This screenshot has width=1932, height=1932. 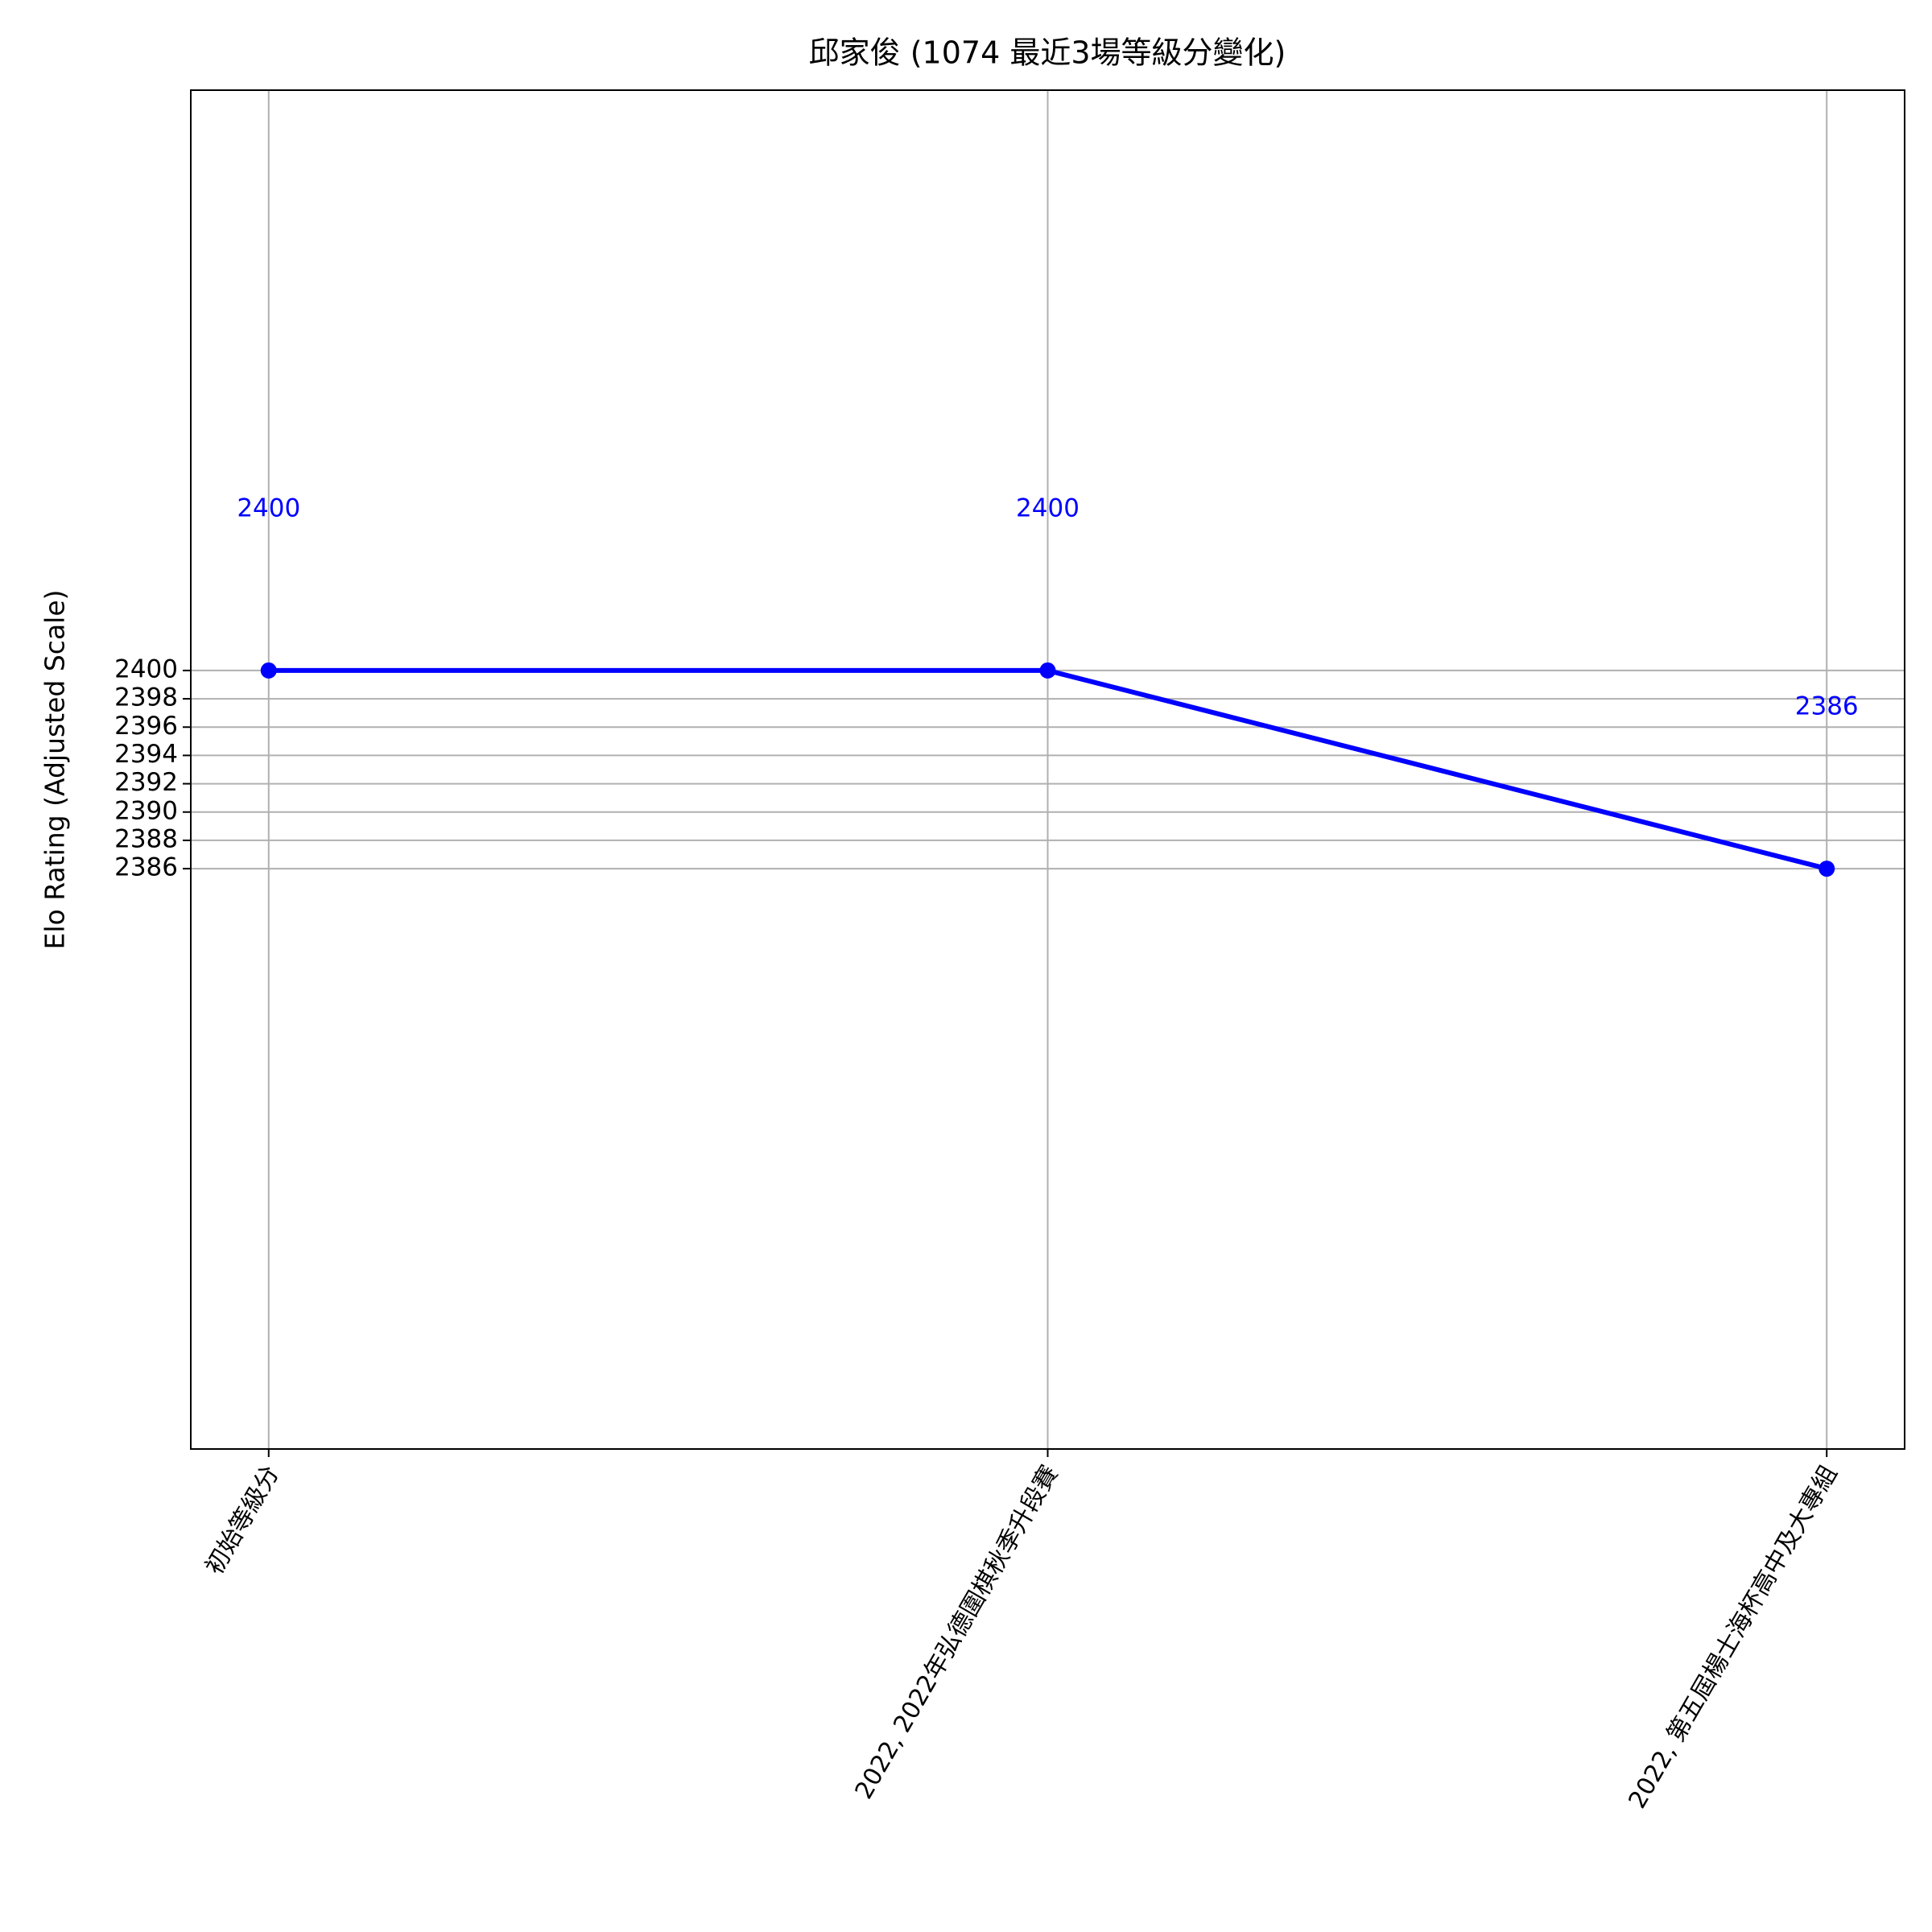 I want to click on y-tick-label: 2390, so click(x=146, y=810).